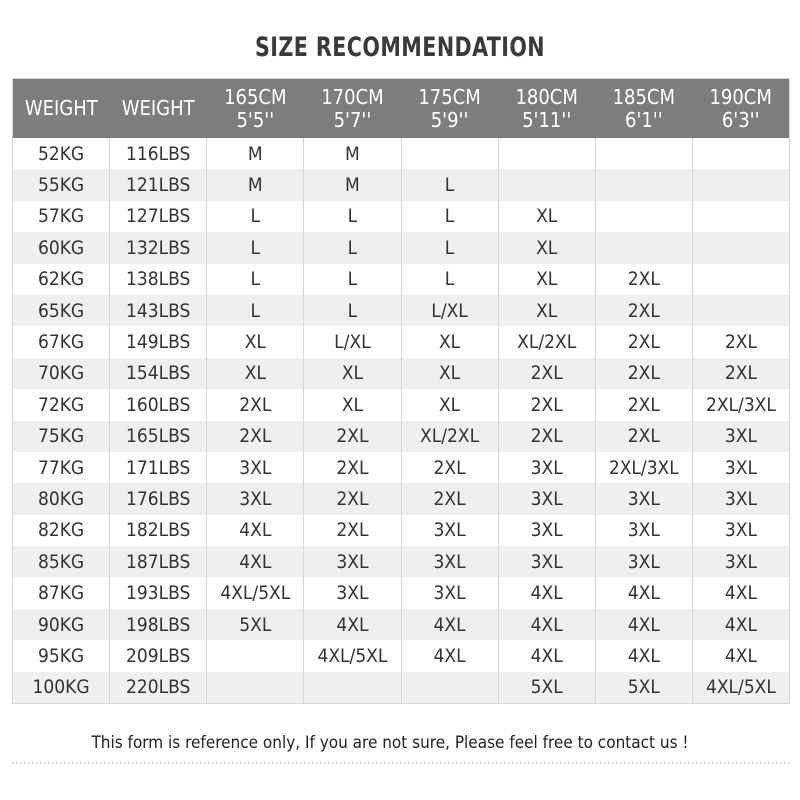 This screenshot has height=800, width=800. What do you see at coordinates (255, 96) in the screenshot?
I see `header-line1: 165CM` at bounding box center [255, 96].